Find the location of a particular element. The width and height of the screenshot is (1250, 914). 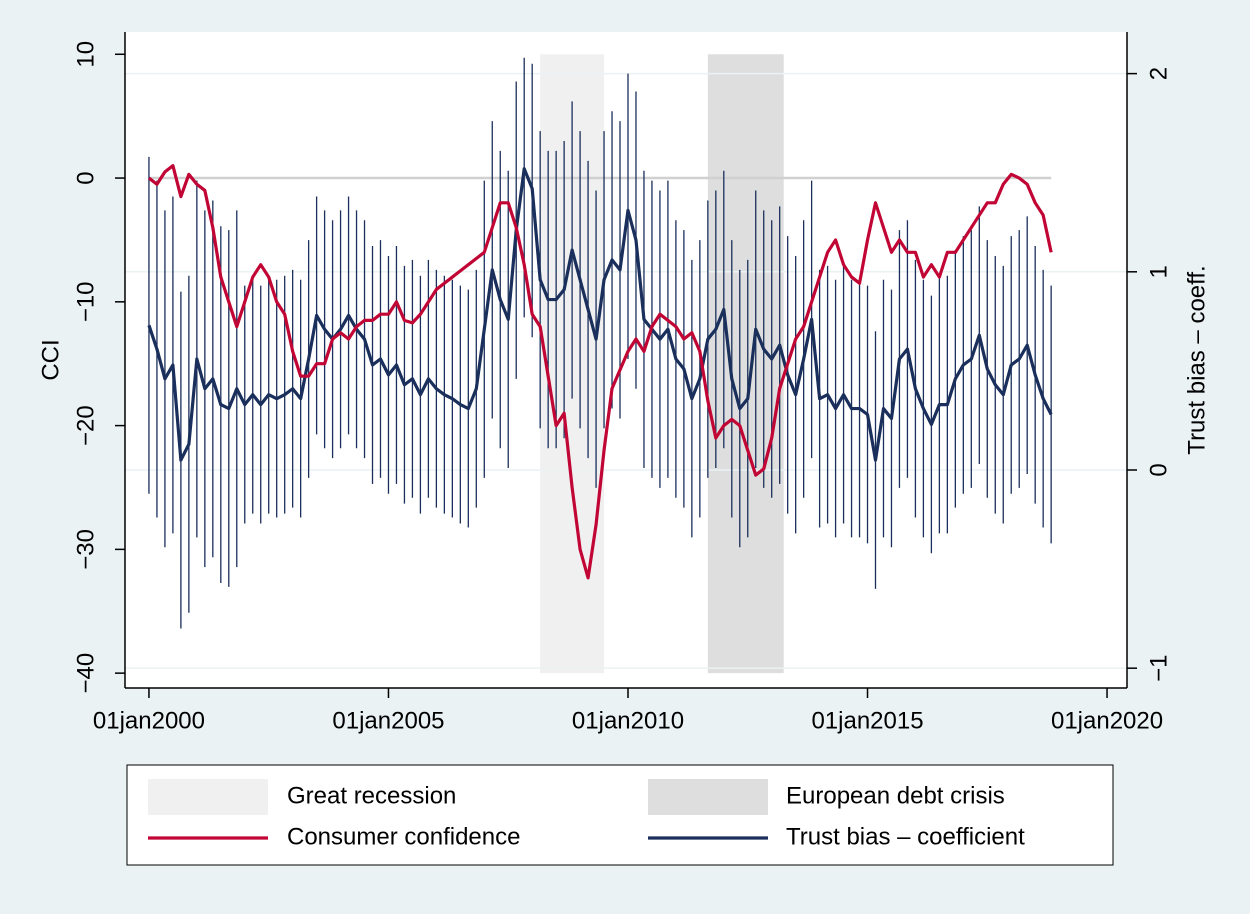

y-axis-title: CCI is located at coordinates (50, 359).